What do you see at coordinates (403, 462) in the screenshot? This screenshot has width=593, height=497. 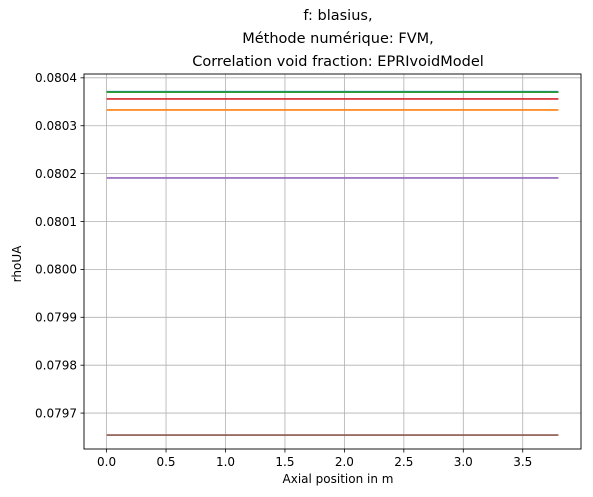 I see `x-tick-label: 2.5` at bounding box center [403, 462].